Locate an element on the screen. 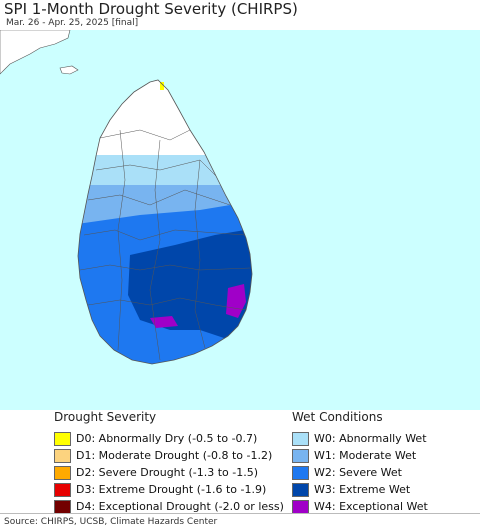 This screenshot has width=480, height=531. legend-item-d0: D0: Abnormally Dry (-0.5 to -0.7) is located at coordinates (169, 438).